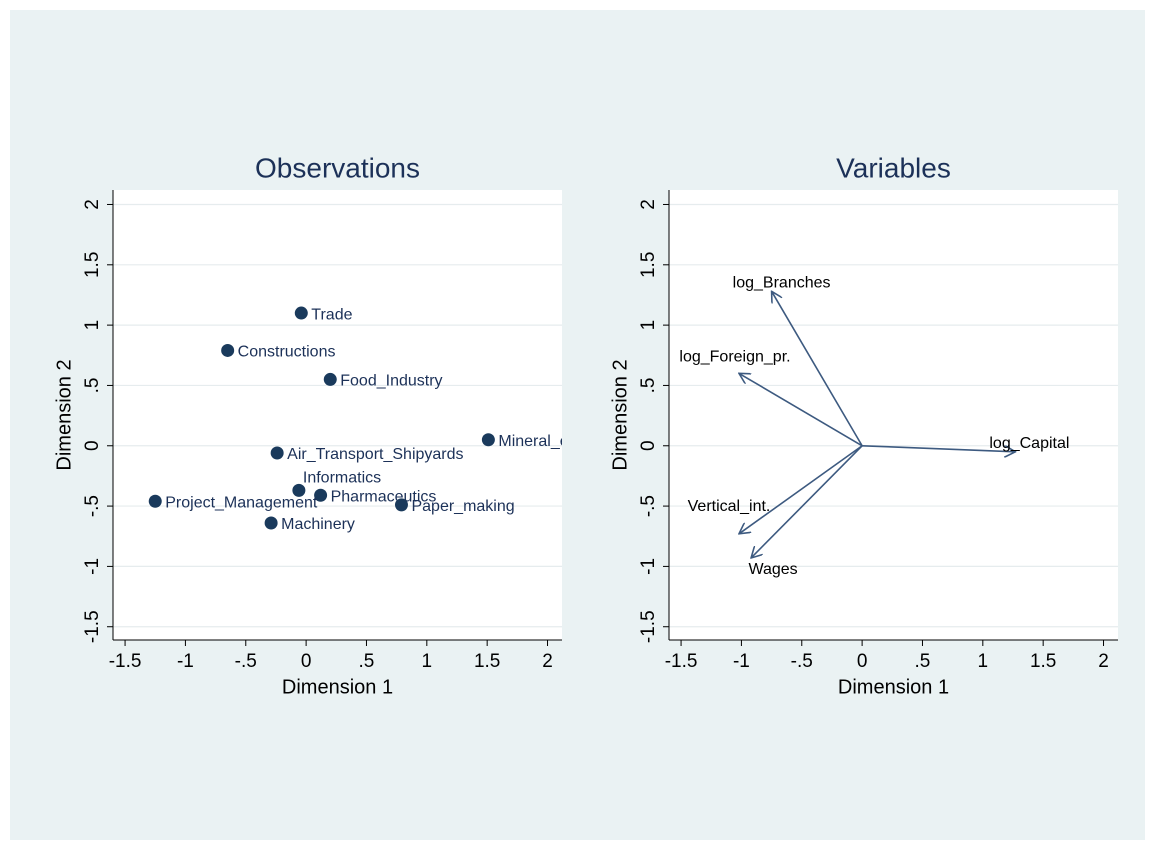  I want to click on point-label: Constructions, so click(287, 352).